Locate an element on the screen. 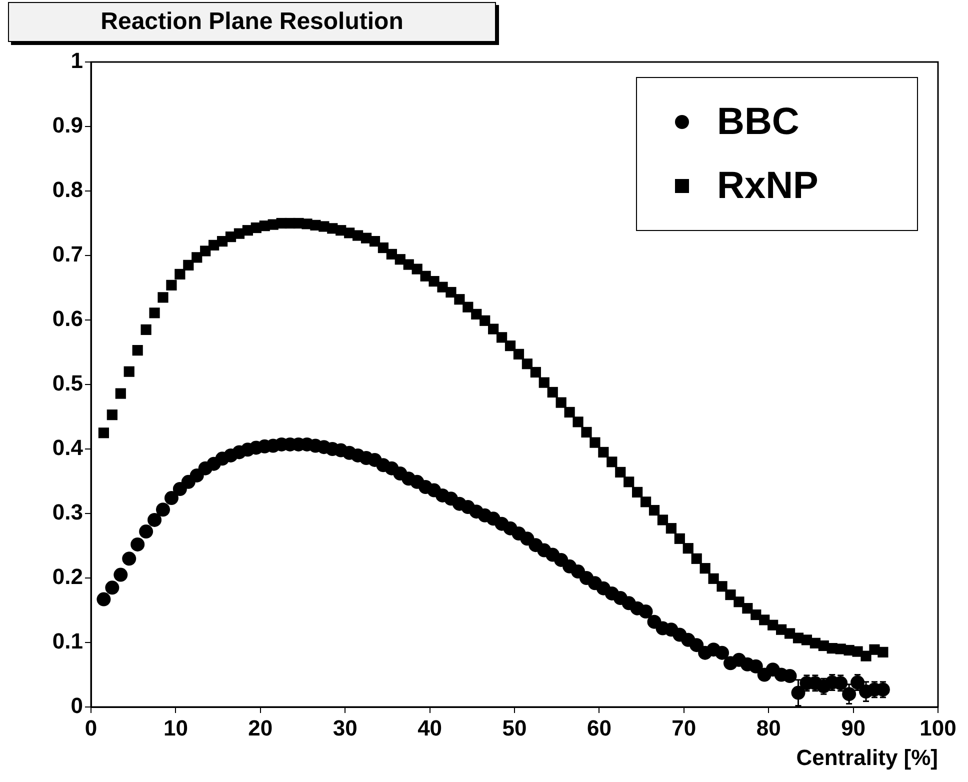  y-tick-label: 0.4 is located at coordinates (68, 447).